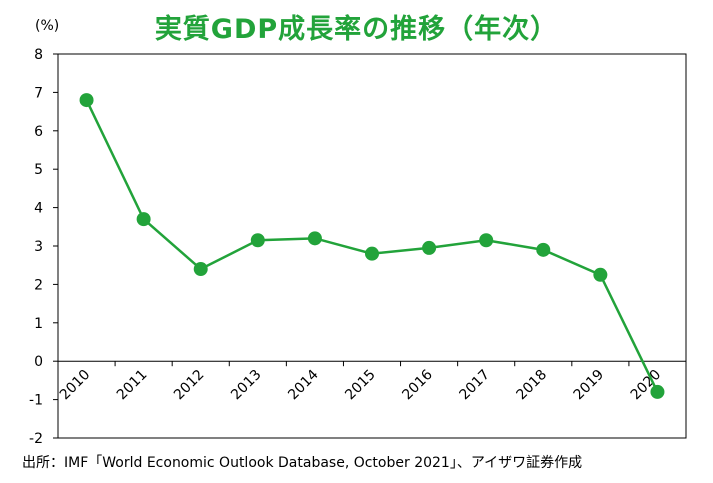  Describe the element at coordinates (589, 385) in the screenshot. I see `x-tick-label: 2019` at that location.